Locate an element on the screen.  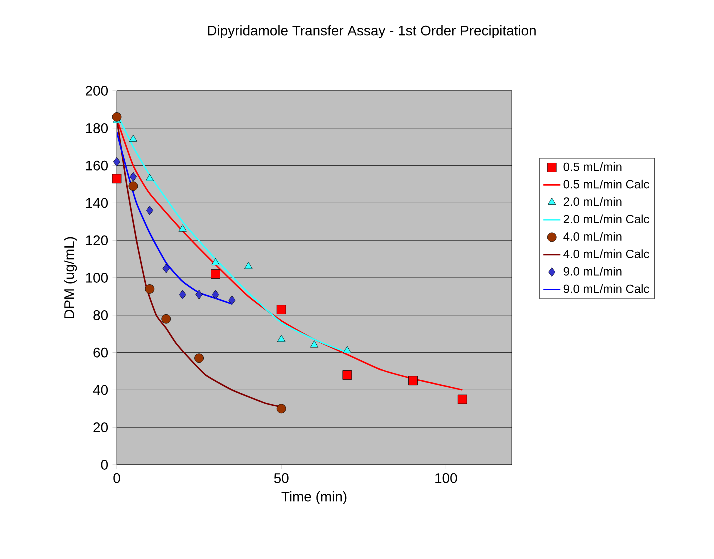
y-tick-label: 40 is located at coordinates (100, 390).